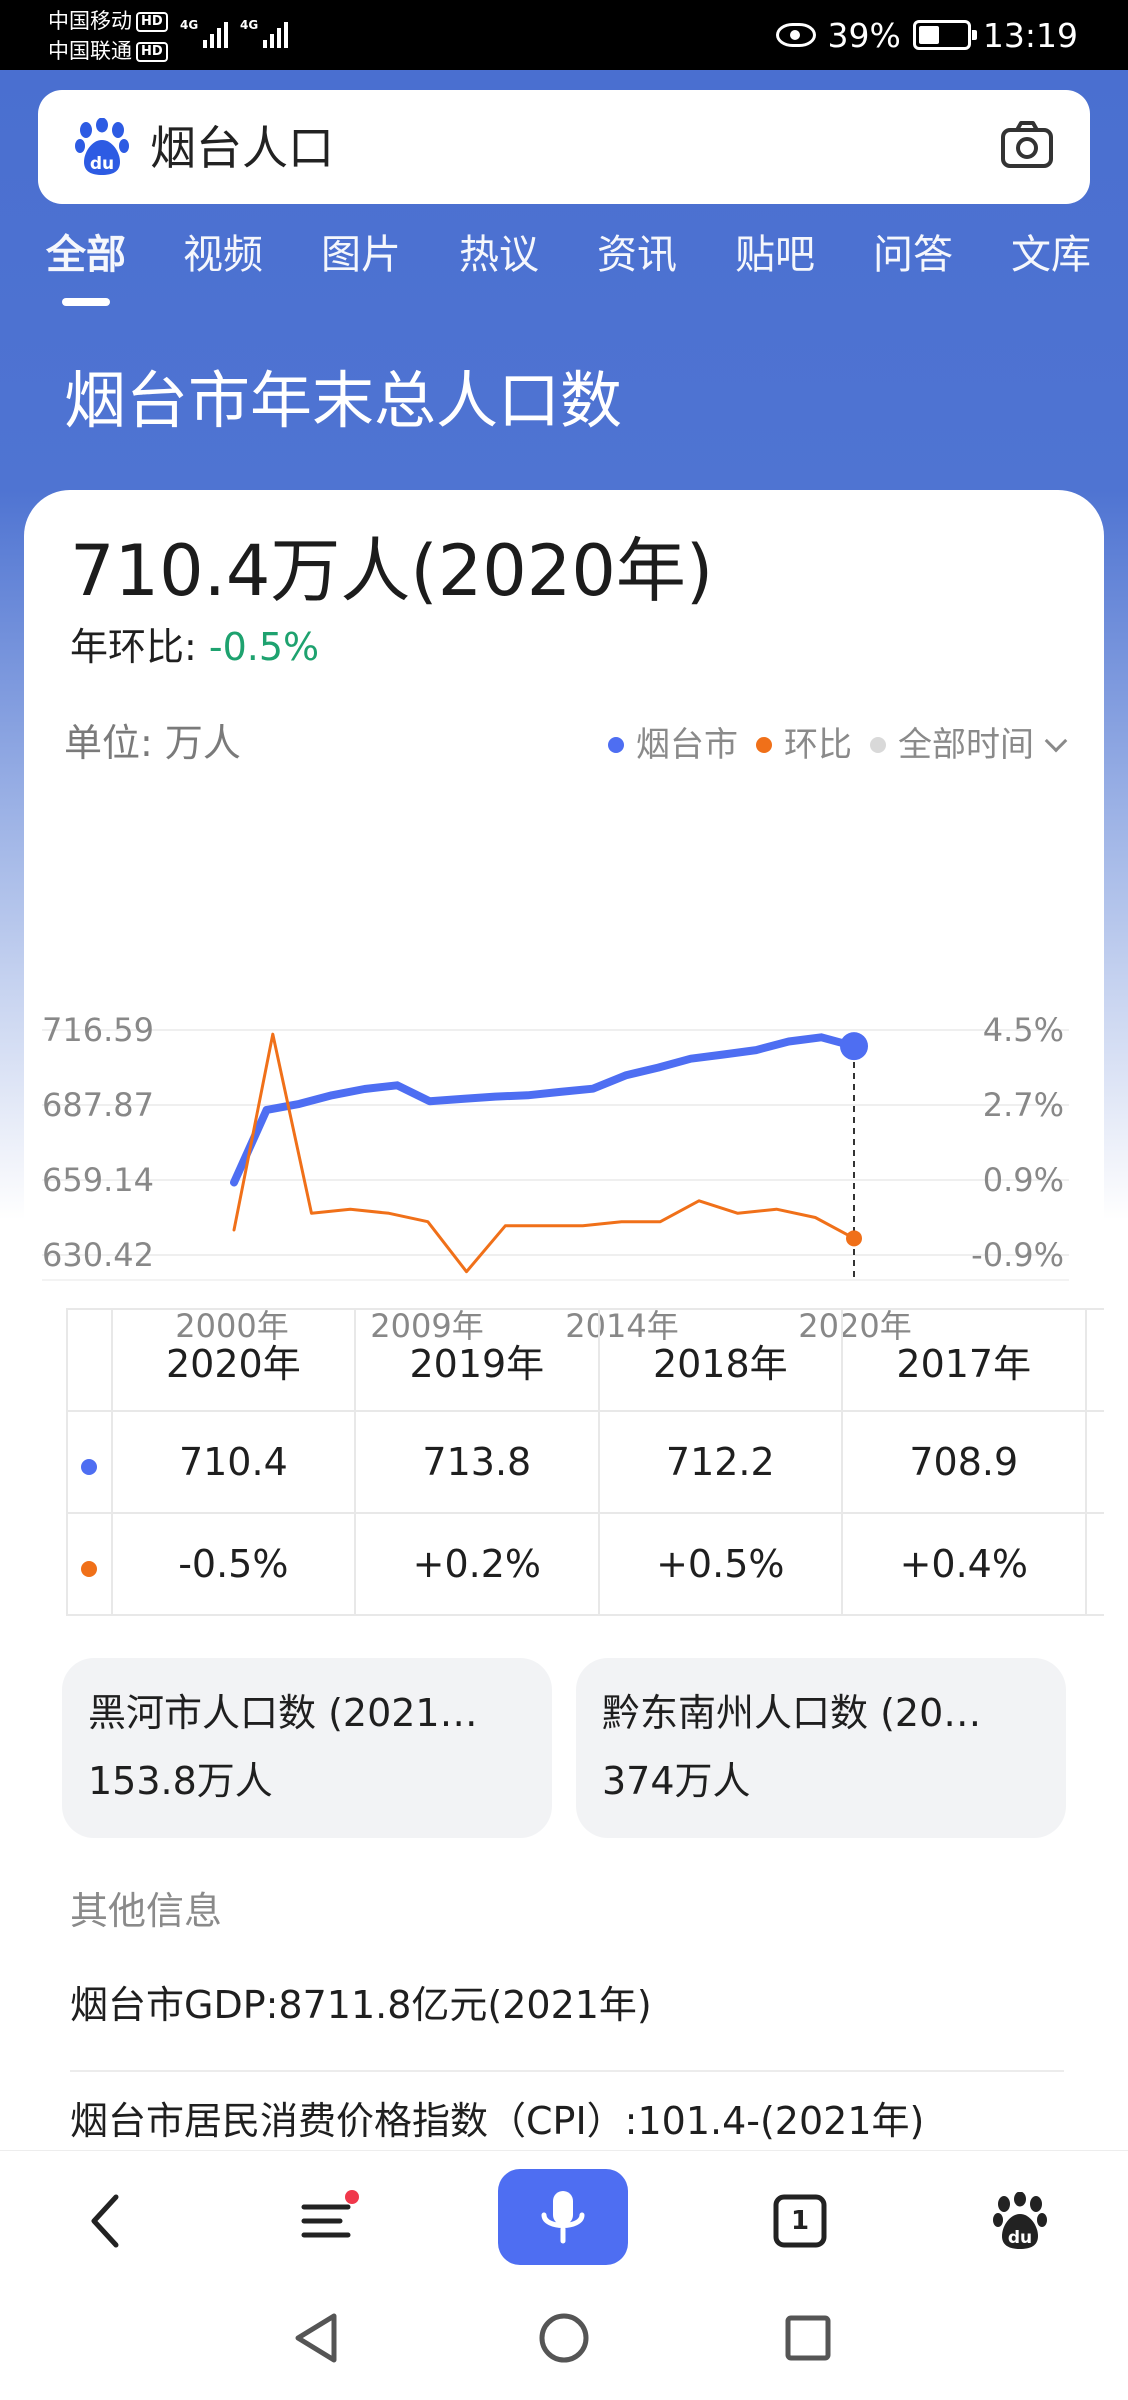  I want to click on tabs-icon, so click(800, 2221).